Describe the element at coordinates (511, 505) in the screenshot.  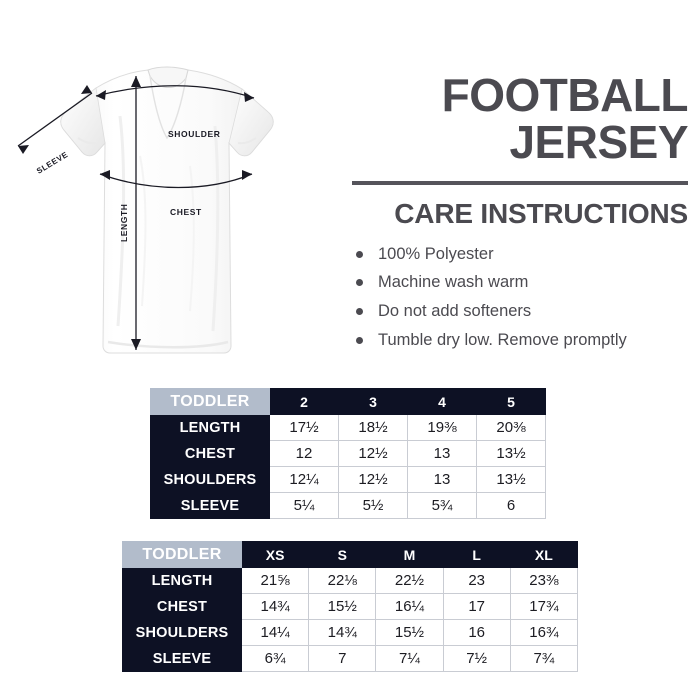
I see `table-cell: 6` at that location.